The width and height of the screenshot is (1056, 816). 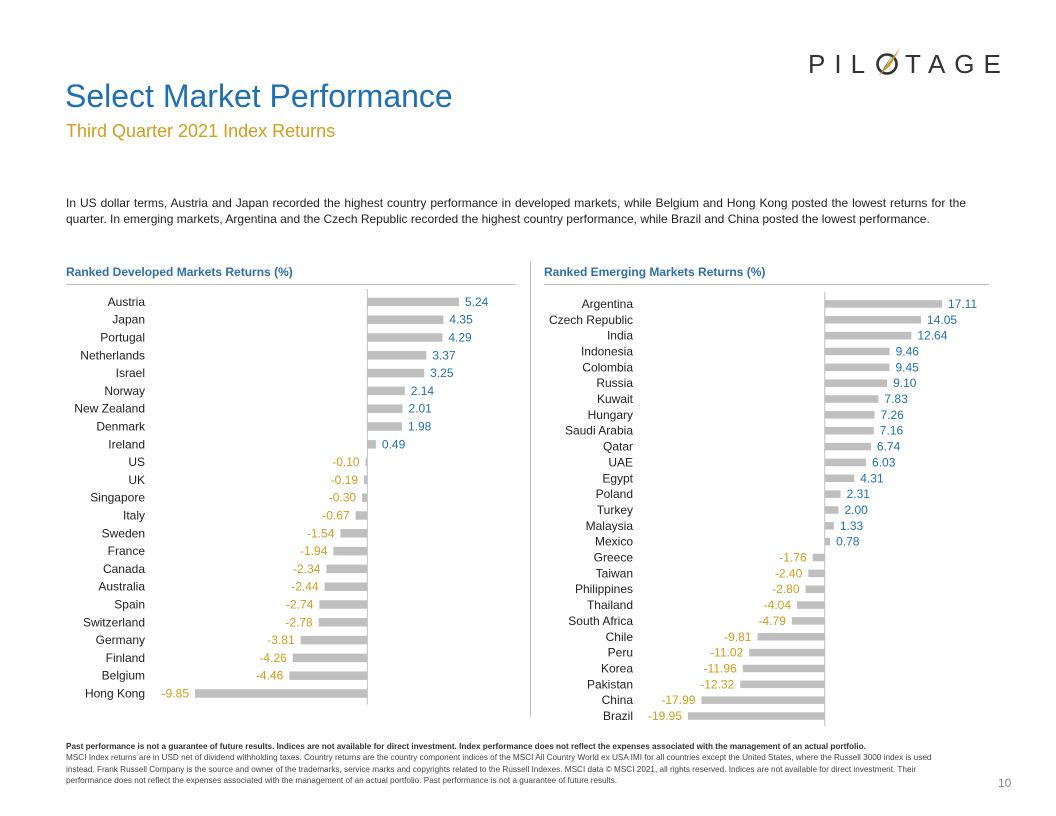 What do you see at coordinates (786, 589) in the screenshot?
I see `value-label-philippines: -2.80` at bounding box center [786, 589].